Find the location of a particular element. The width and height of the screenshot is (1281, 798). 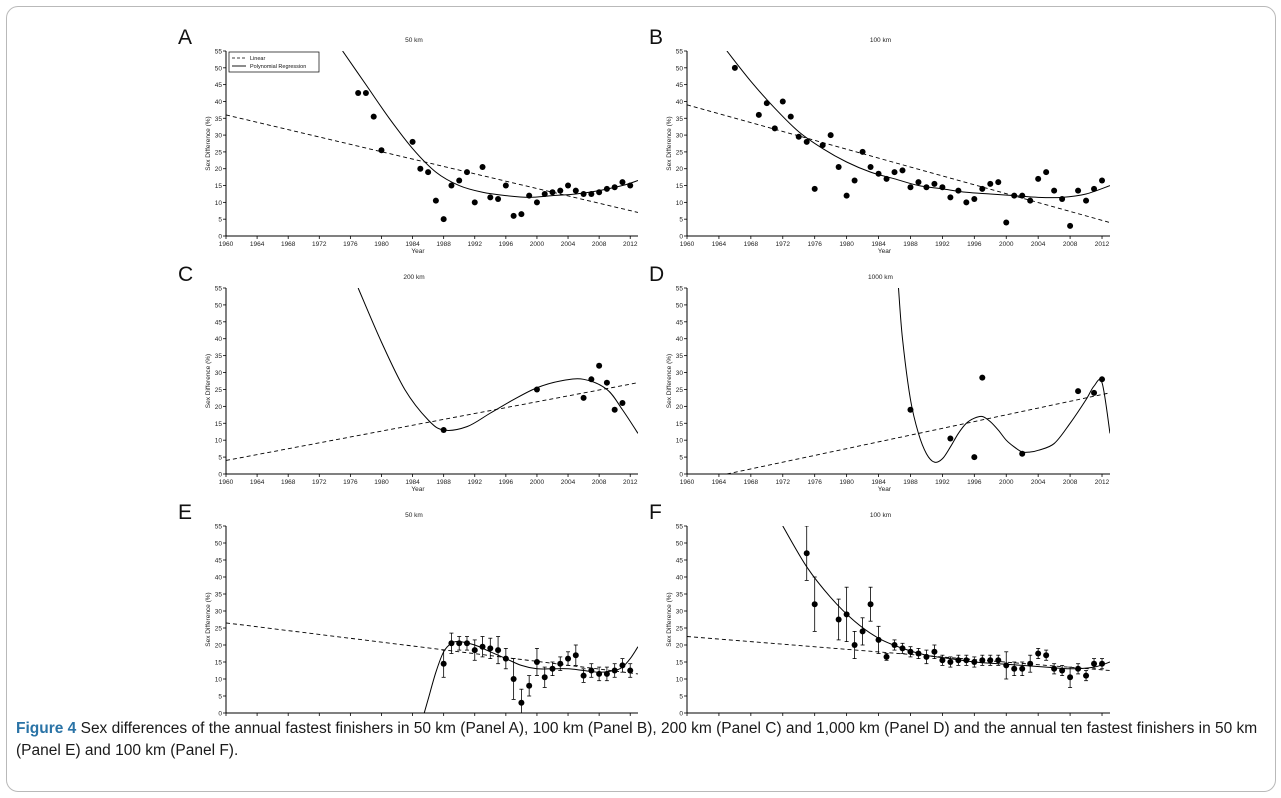

polynomial-fit-line is located at coordinates (497, 361).